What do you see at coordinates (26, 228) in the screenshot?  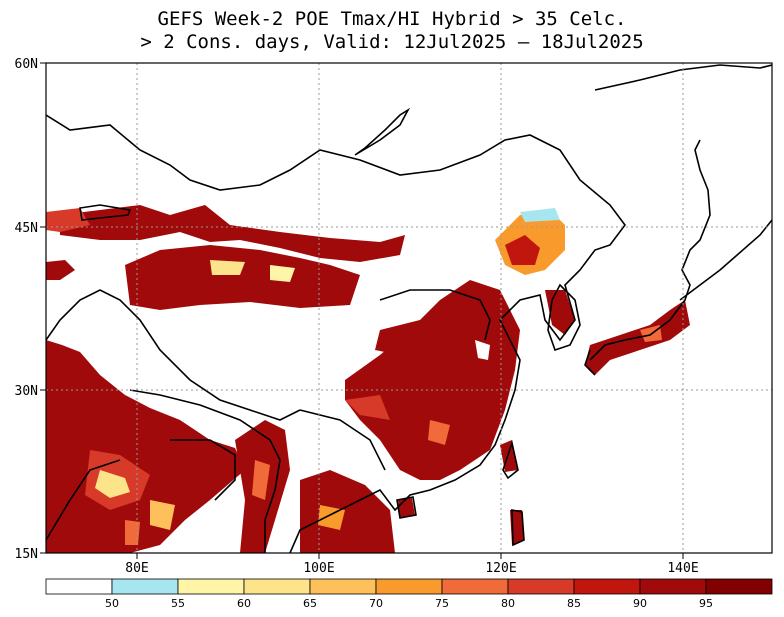 I see `lat-label: 45N` at bounding box center [26, 228].